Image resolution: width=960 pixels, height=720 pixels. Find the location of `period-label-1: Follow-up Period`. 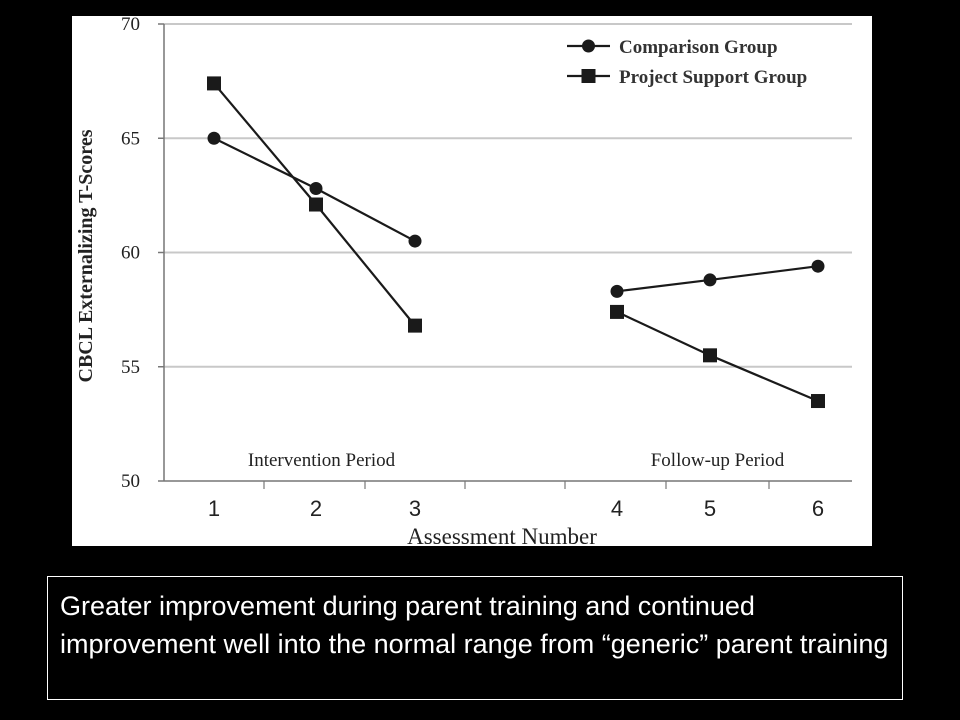

period-label-1: Follow-up Period is located at coordinates (718, 460).